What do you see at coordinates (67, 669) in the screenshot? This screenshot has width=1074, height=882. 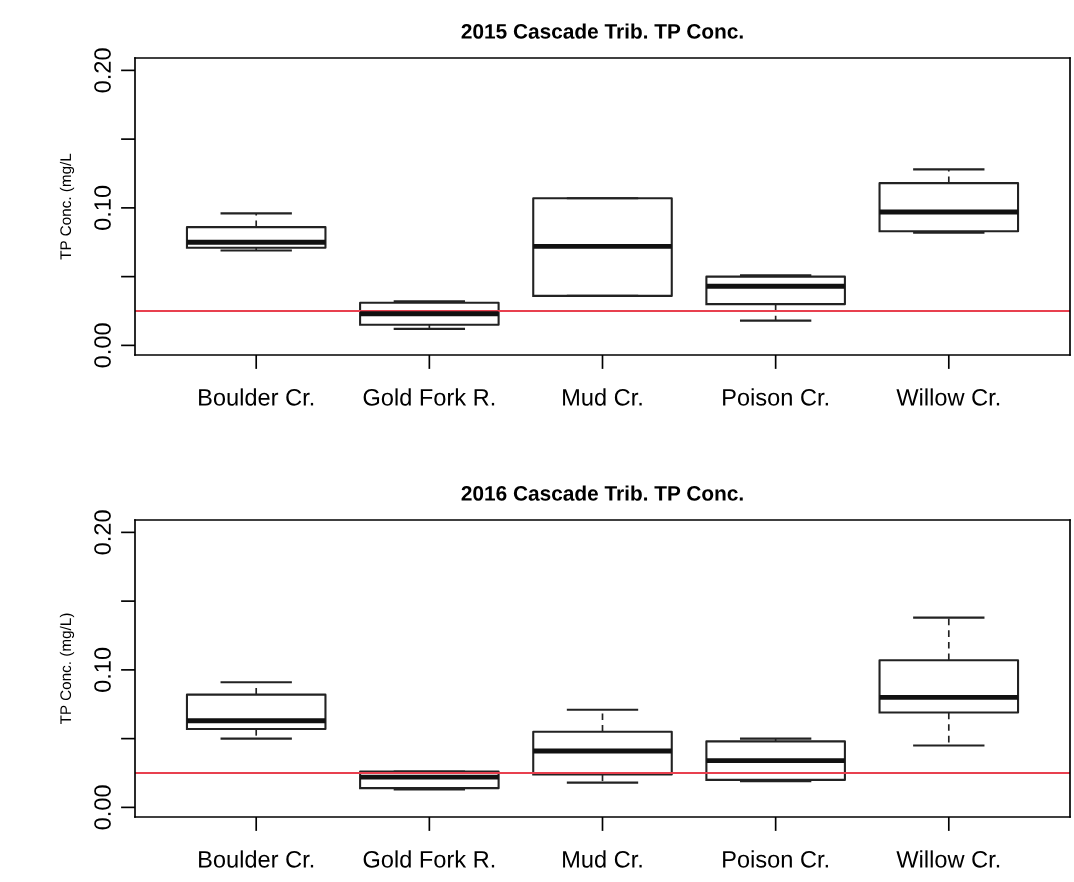 I see `y-axis-title: TP Conc. (mg/L)` at bounding box center [67, 669].